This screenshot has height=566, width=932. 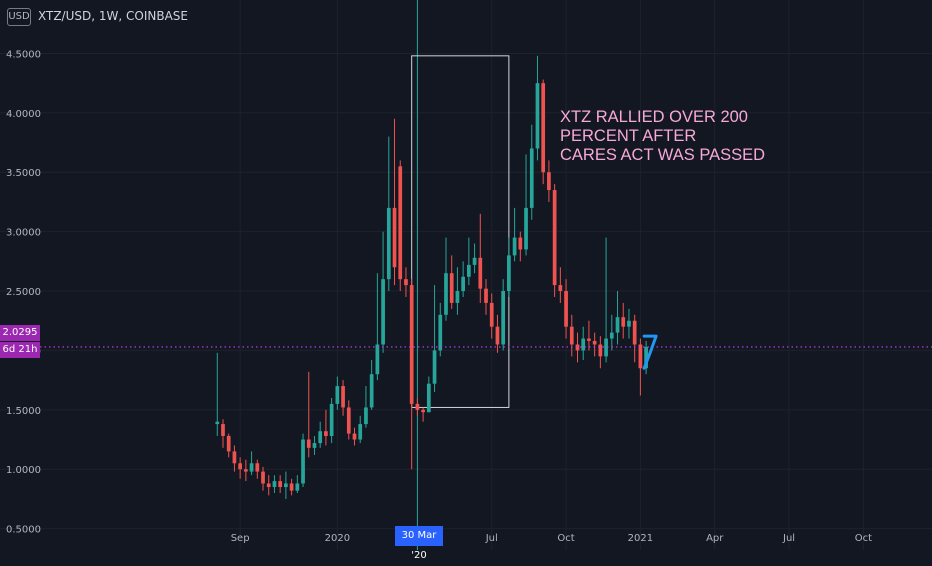 What do you see at coordinates (113, 16) in the screenshot?
I see `symbol-title: XTZ/USD, 1W, COINBASE` at bounding box center [113, 16].